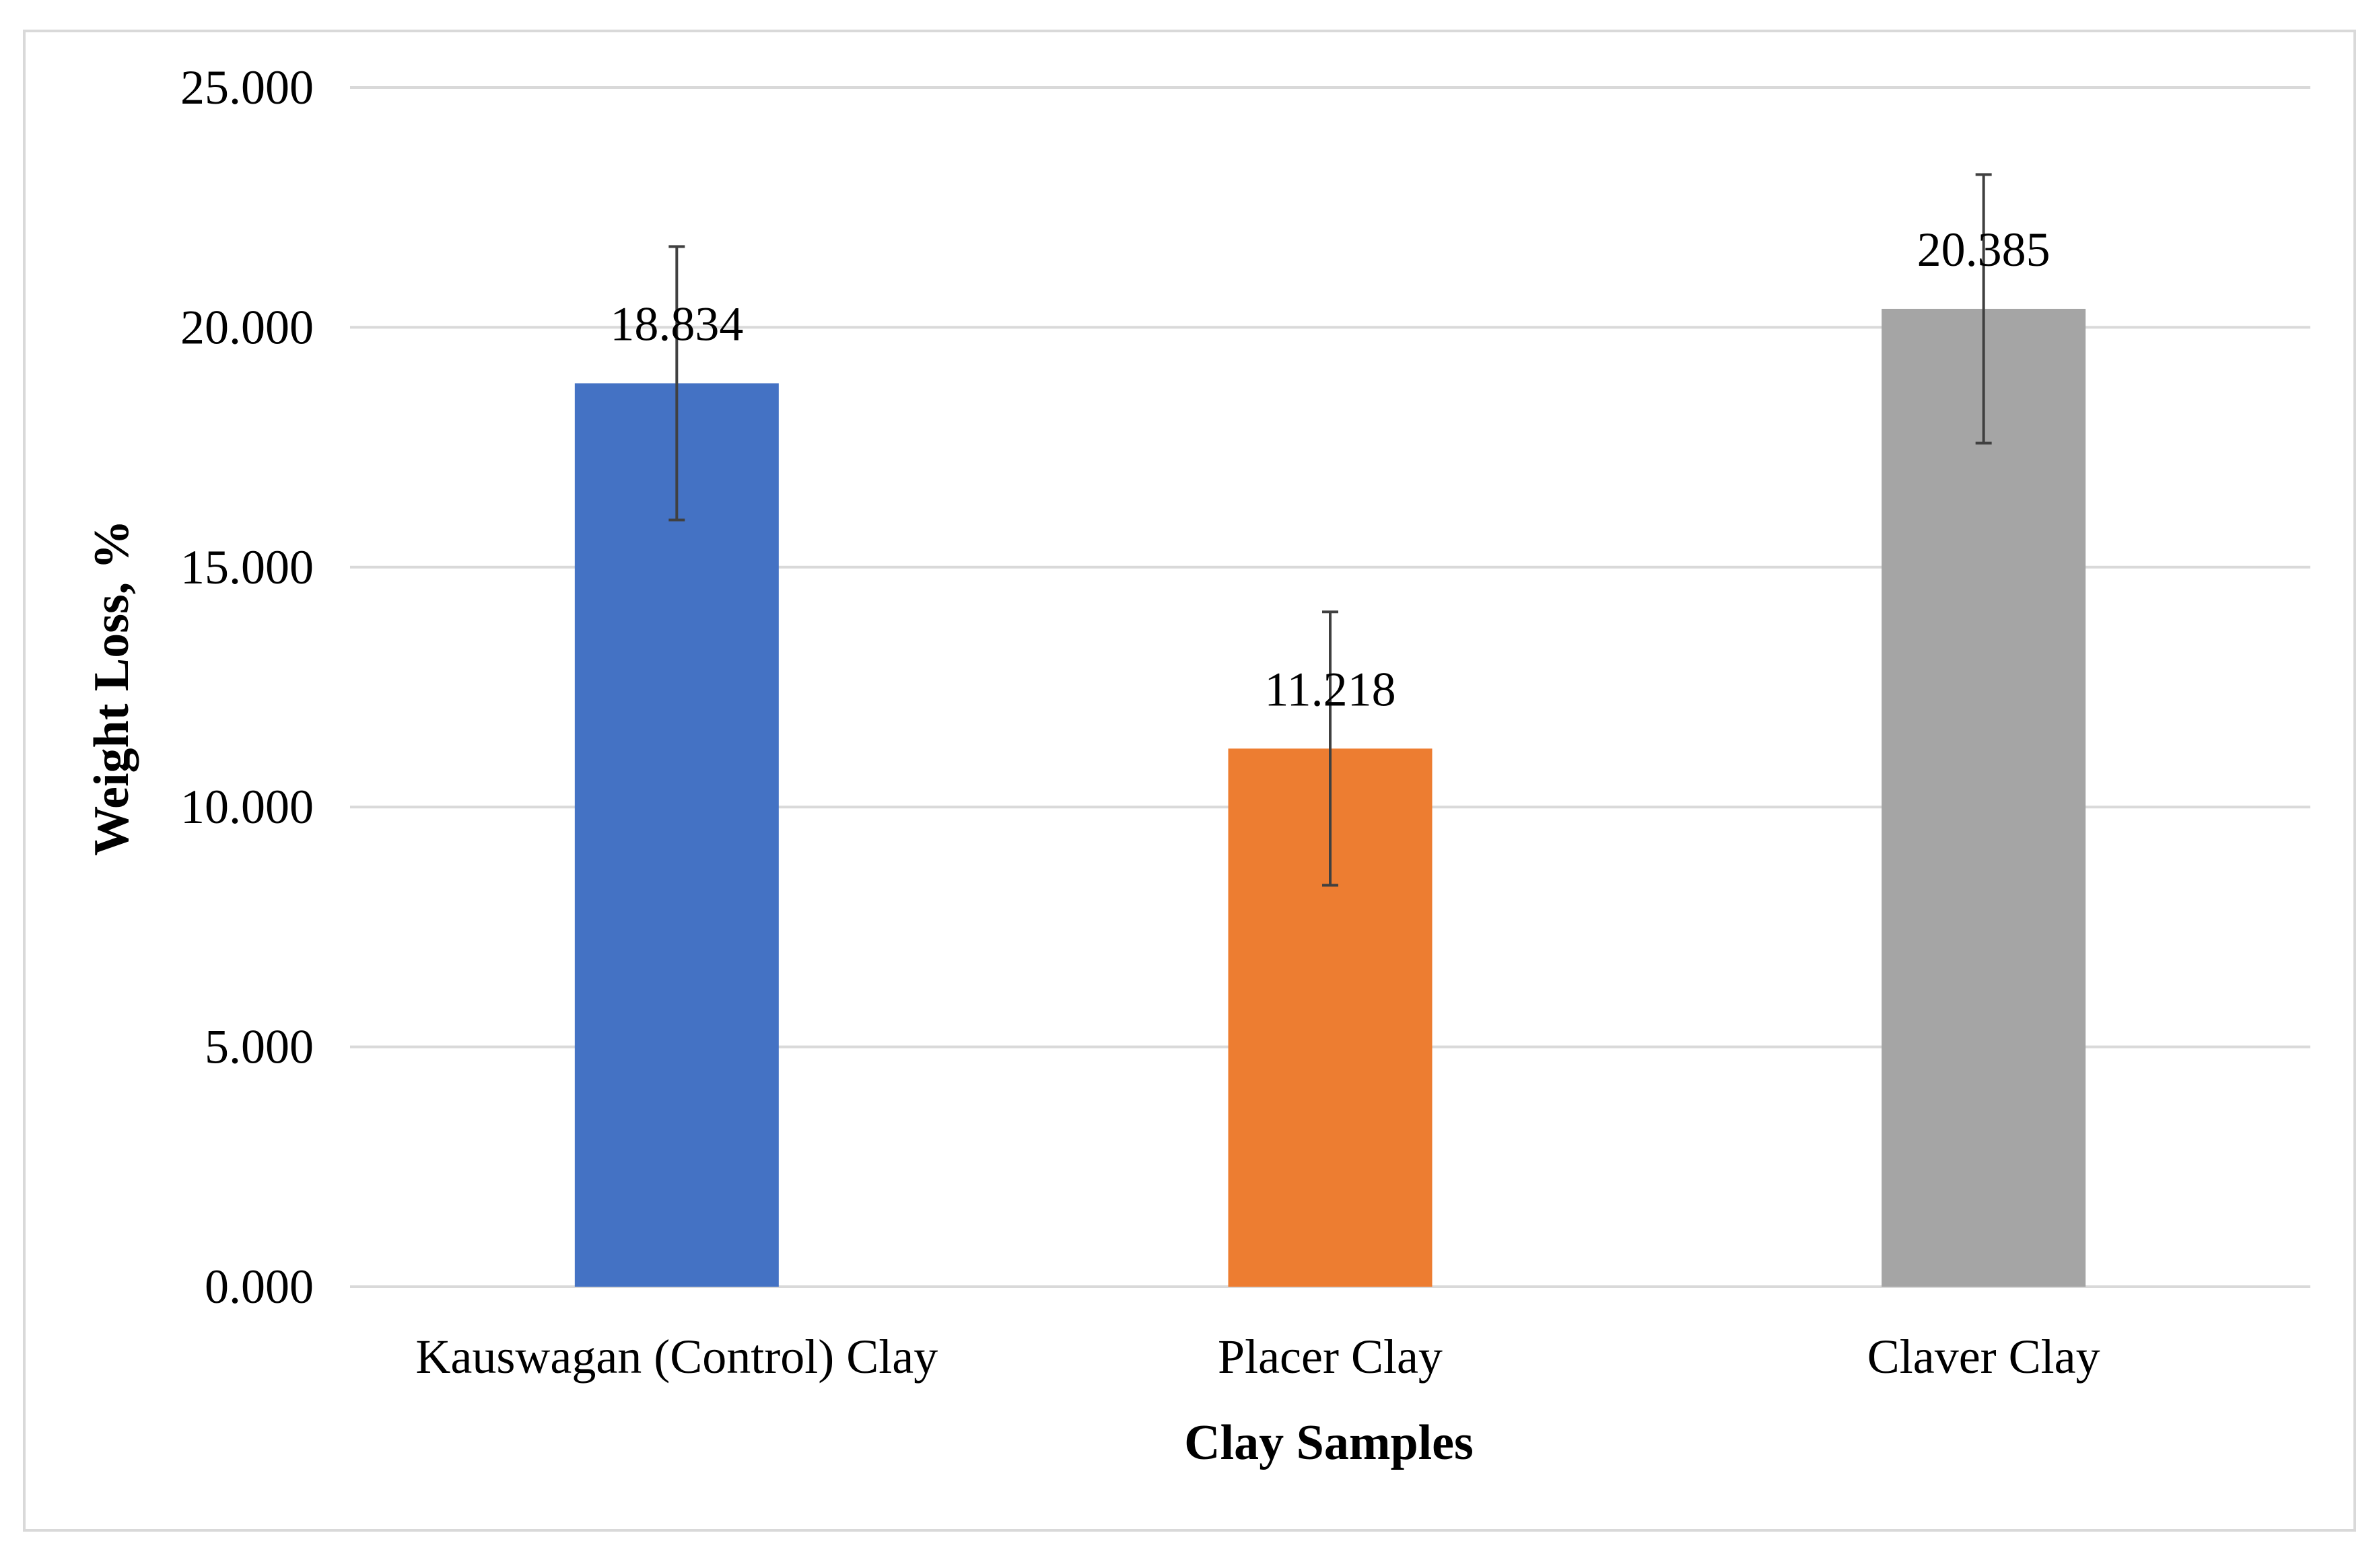  Describe the element at coordinates (1330, 1357) in the screenshot. I see `x-tick-label: Placer Clay` at that location.